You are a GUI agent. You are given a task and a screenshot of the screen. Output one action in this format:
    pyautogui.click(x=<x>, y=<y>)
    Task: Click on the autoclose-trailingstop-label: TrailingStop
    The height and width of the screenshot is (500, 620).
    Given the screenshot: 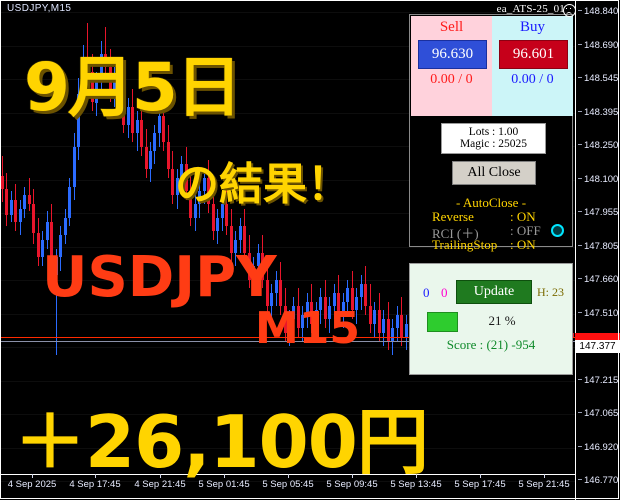 What is the action you would take?
    pyautogui.click(x=465, y=244)
    